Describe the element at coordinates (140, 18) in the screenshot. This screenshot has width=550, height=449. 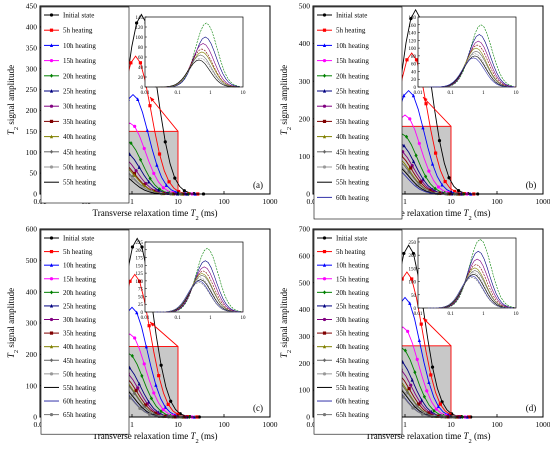
I see `inset-y-tick-label: 140` at that location.